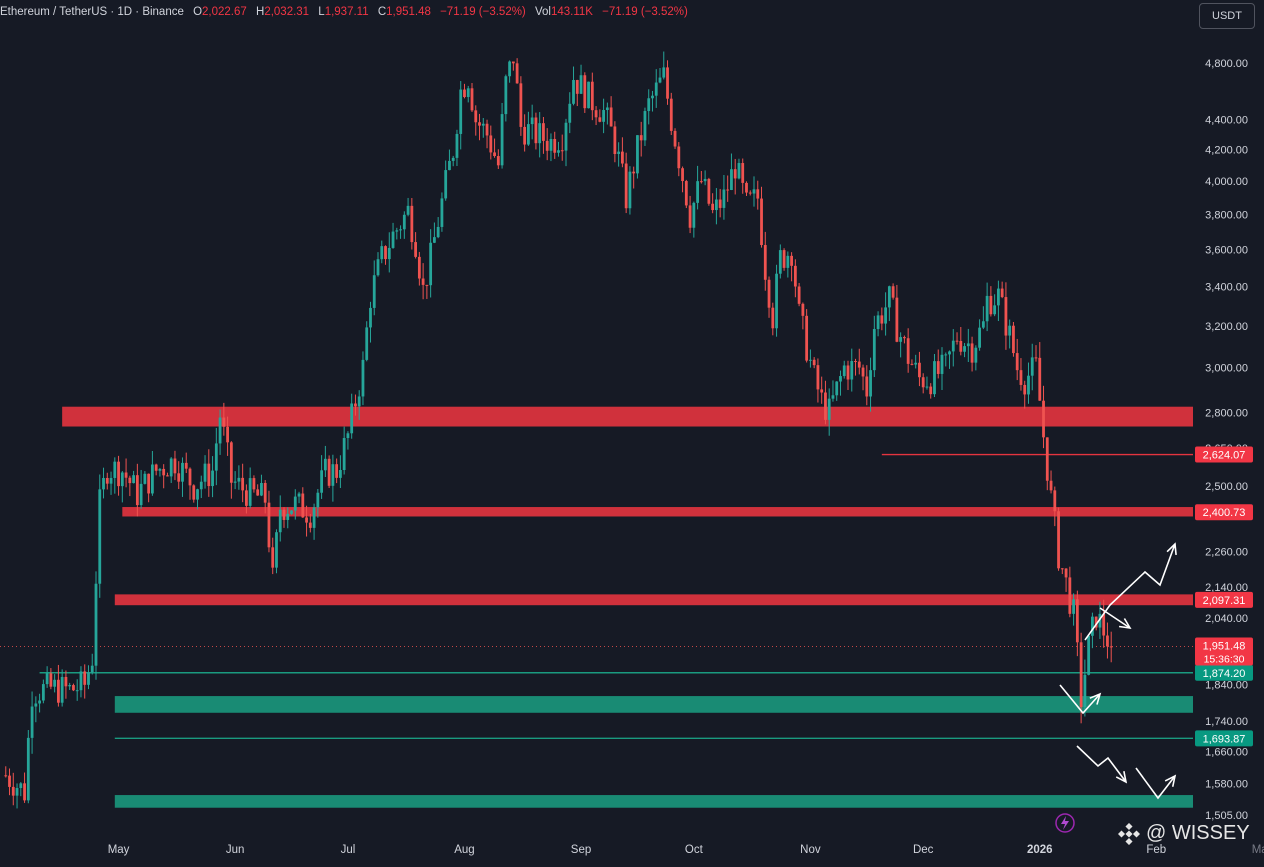 The width and height of the screenshot is (1264, 867). Describe the element at coordinates (542, 12) in the screenshot. I see `volume-label: Vol` at that location.